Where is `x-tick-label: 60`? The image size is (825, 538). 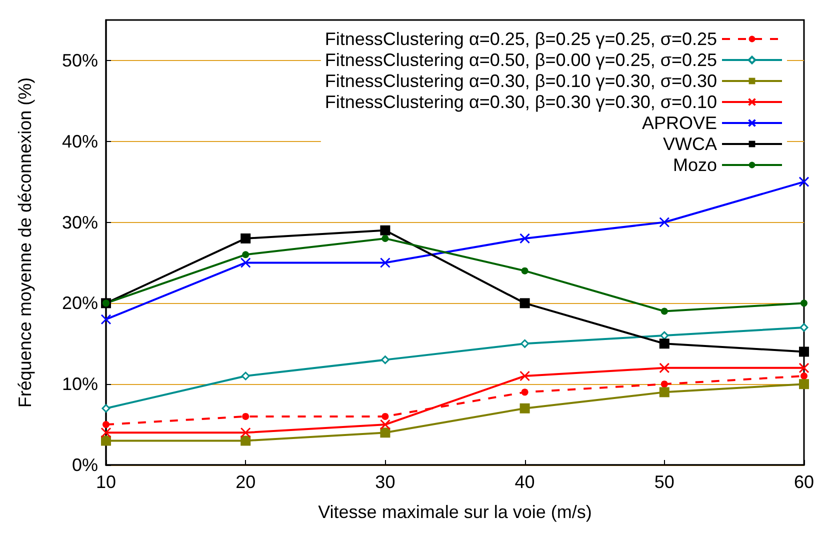 x-tick-label: 60 is located at coordinates (804, 482).